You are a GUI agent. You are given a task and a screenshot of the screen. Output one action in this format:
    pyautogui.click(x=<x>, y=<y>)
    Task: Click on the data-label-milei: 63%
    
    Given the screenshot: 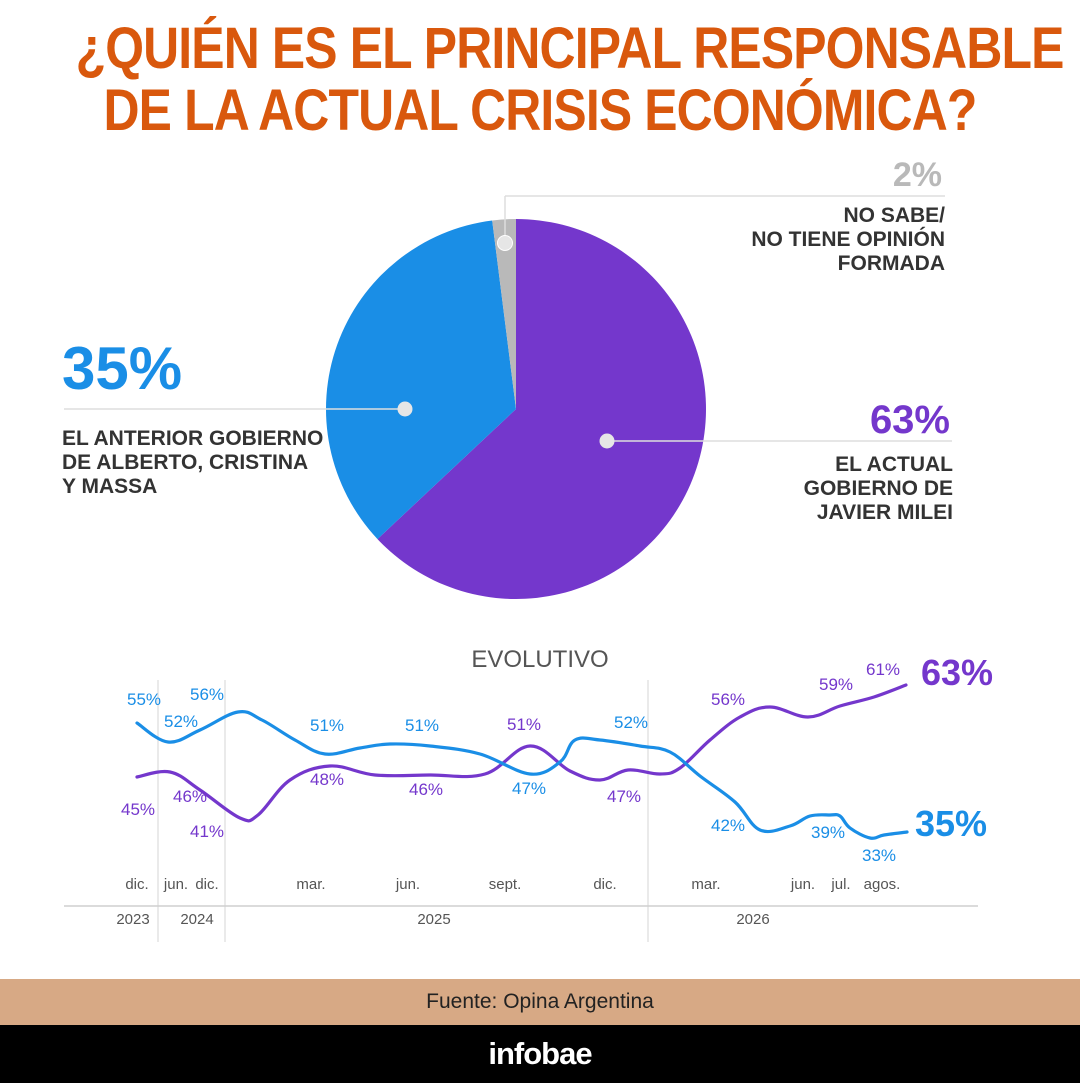 What is the action you would take?
    pyautogui.click(x=957, y=672)
    